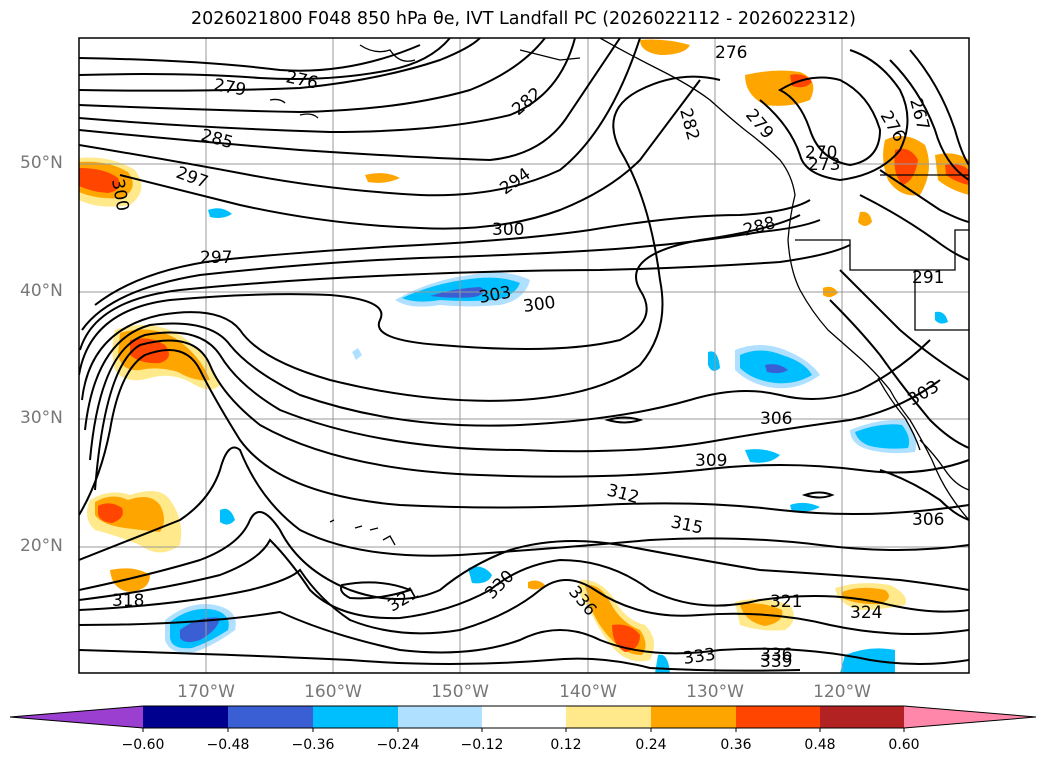 Image resolution: width=1047 pixels, height=767 pixels. I want to click on colorbar-tick: −0.48, so click(228, 745).